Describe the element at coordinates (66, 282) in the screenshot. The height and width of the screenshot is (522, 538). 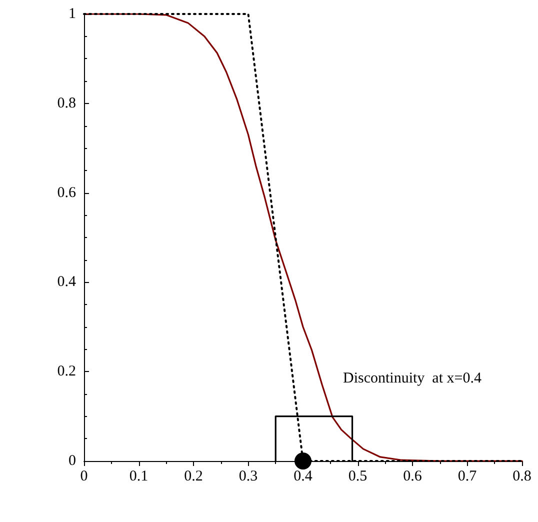
I see `y-tick-label: 0.4` at that location.